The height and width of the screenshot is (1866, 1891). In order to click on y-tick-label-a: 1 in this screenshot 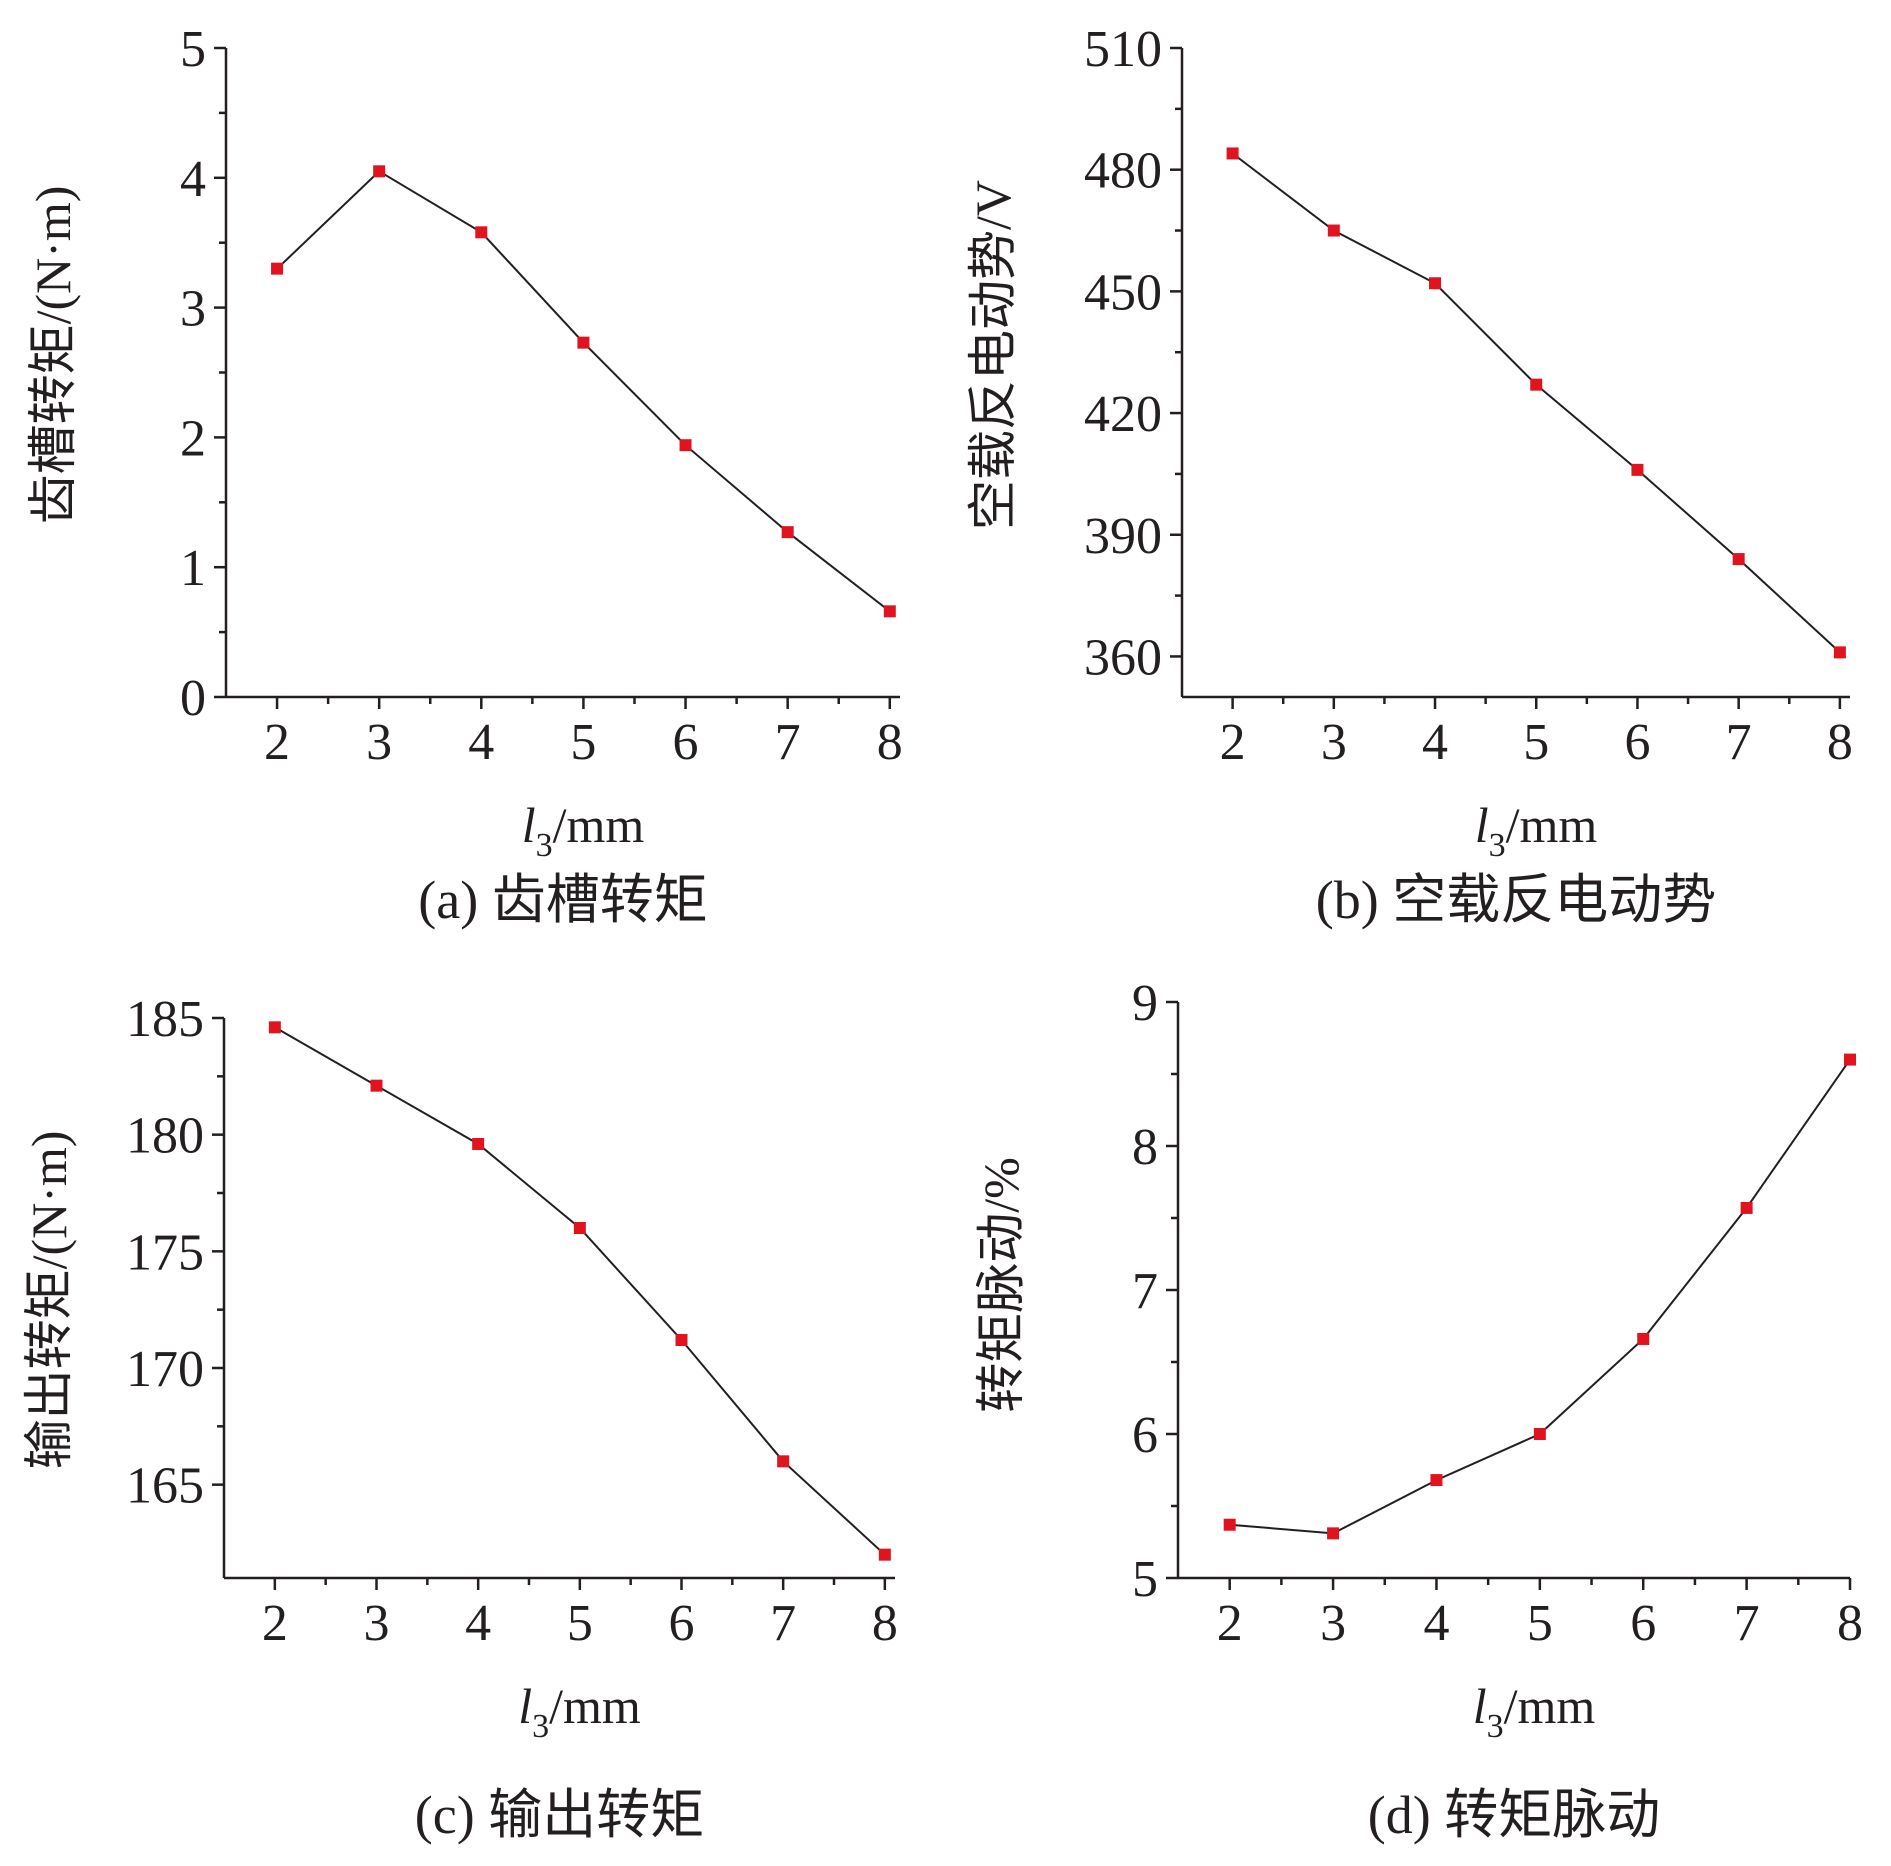, I will do `click(193, 568)`.